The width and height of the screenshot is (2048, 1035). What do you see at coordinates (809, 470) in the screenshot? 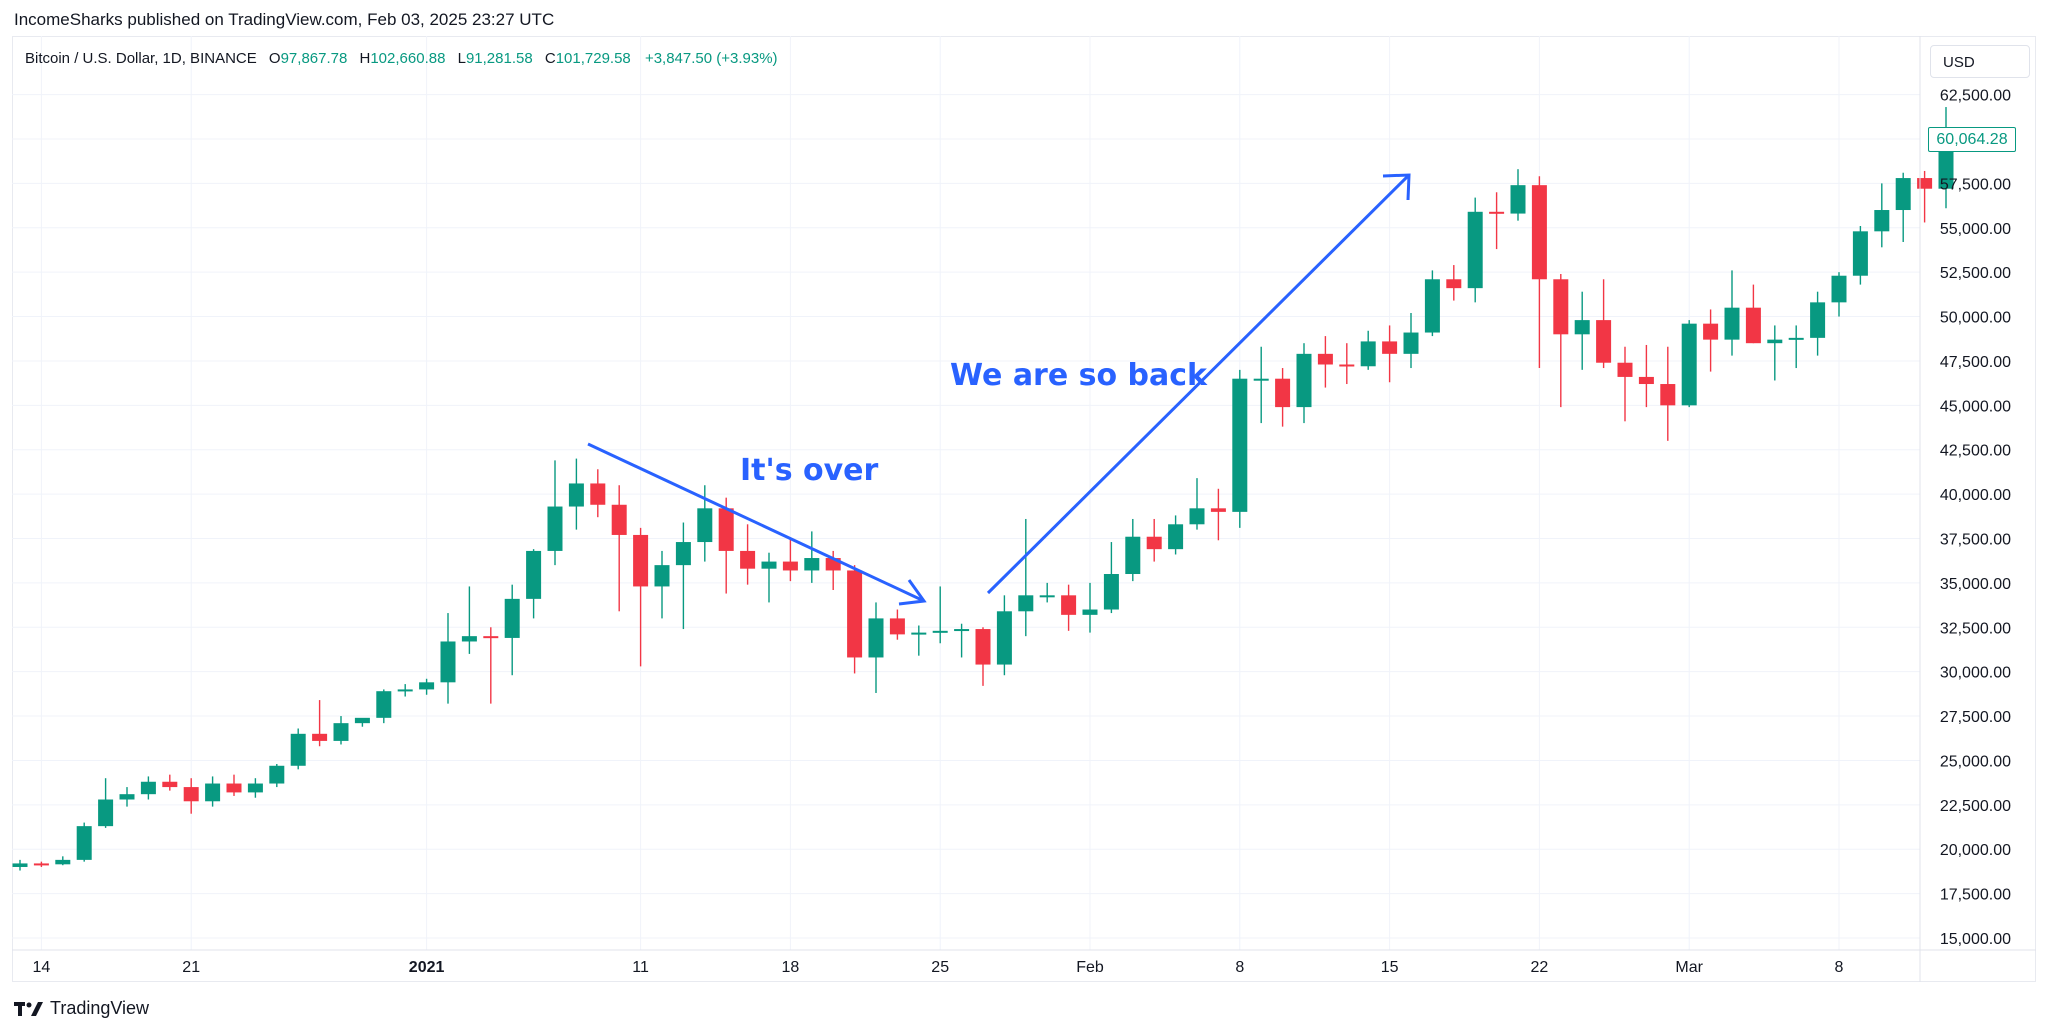
I see `annotation-its-over: It's over` at bounding box center [809, 470].